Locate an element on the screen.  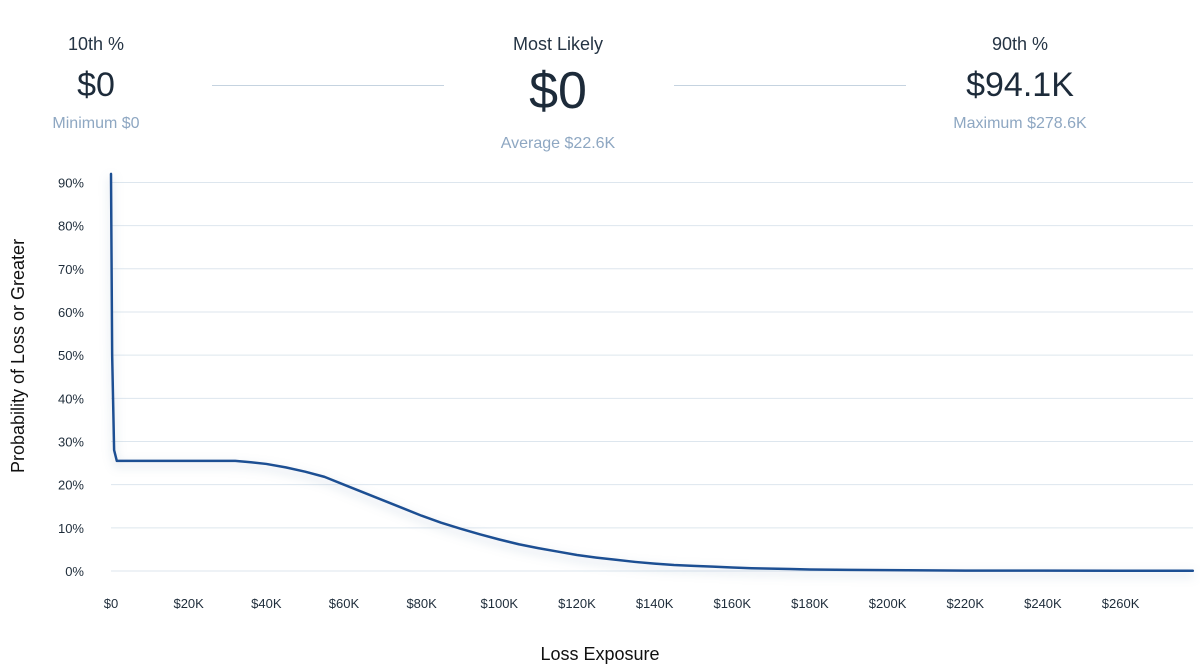
stat-10th-value: $0 is located at coordinates (96, 85).